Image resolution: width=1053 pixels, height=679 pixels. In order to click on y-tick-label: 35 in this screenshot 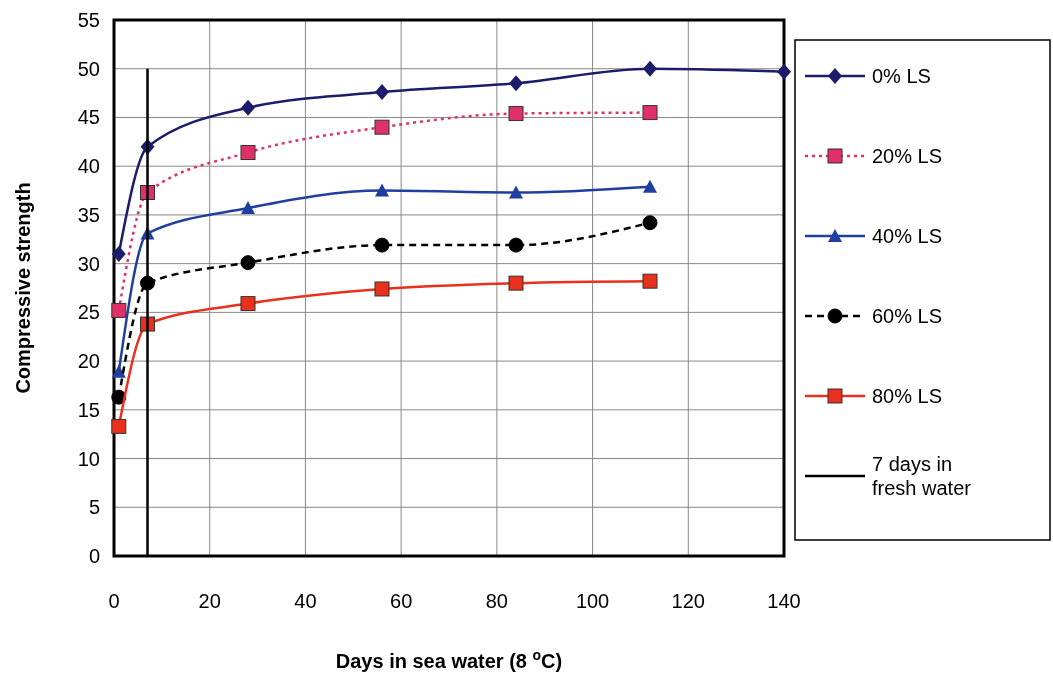, I will do `click(88, 214)`.